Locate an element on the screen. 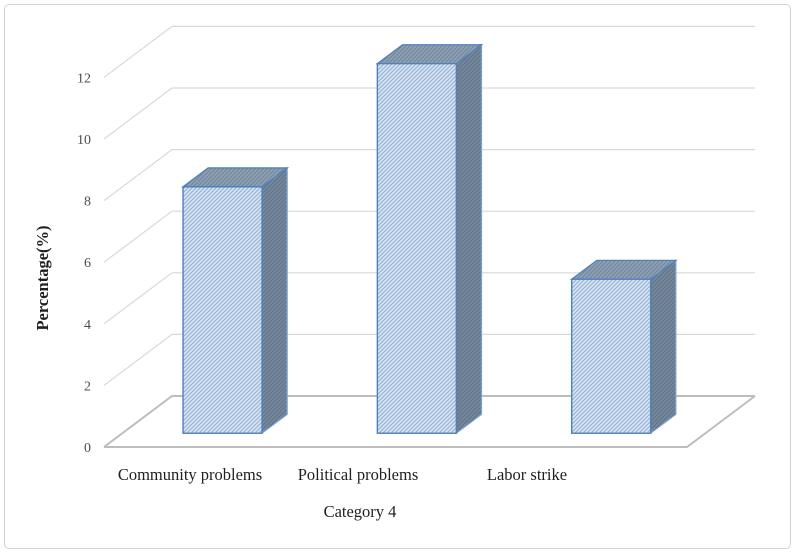 This screenshot has width=795, height=553. y-tick-label: 12 is located at coordinates (84, 78).